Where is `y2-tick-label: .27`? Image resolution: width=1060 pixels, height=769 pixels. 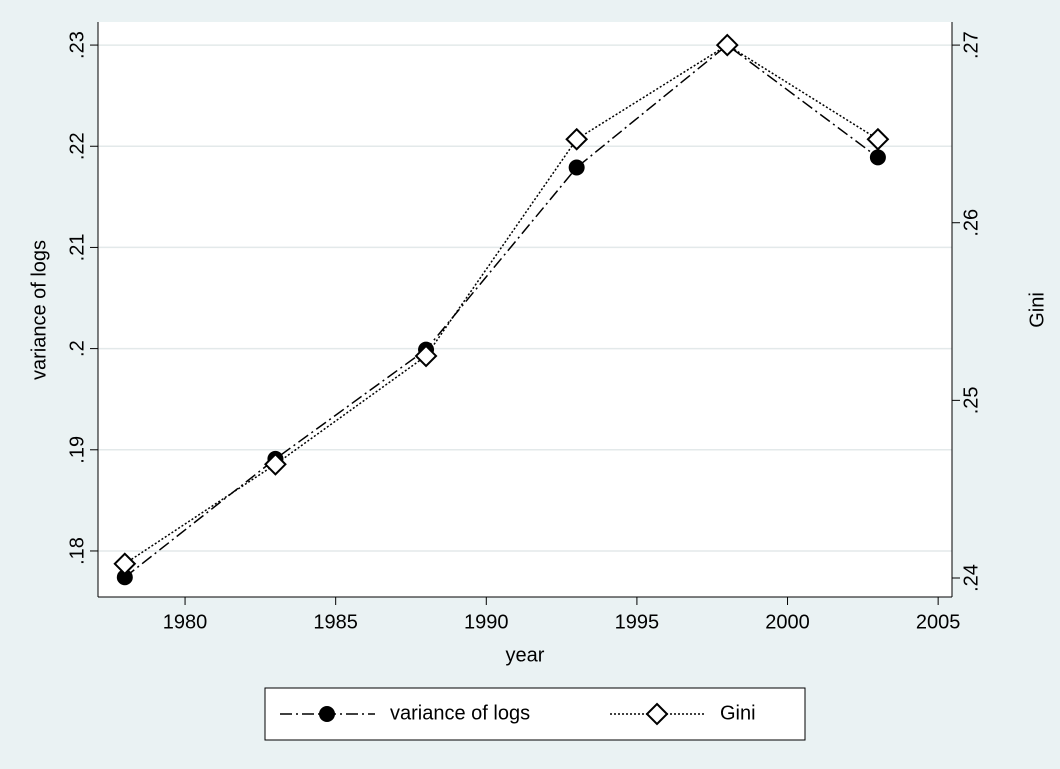
y2-tick-label: .27 is located at coordinates (971, 45).